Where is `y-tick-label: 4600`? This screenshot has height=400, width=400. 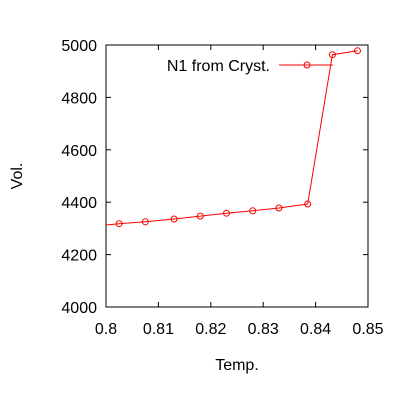
y-tick-label: 4600 is located at coordinates (79, 151).